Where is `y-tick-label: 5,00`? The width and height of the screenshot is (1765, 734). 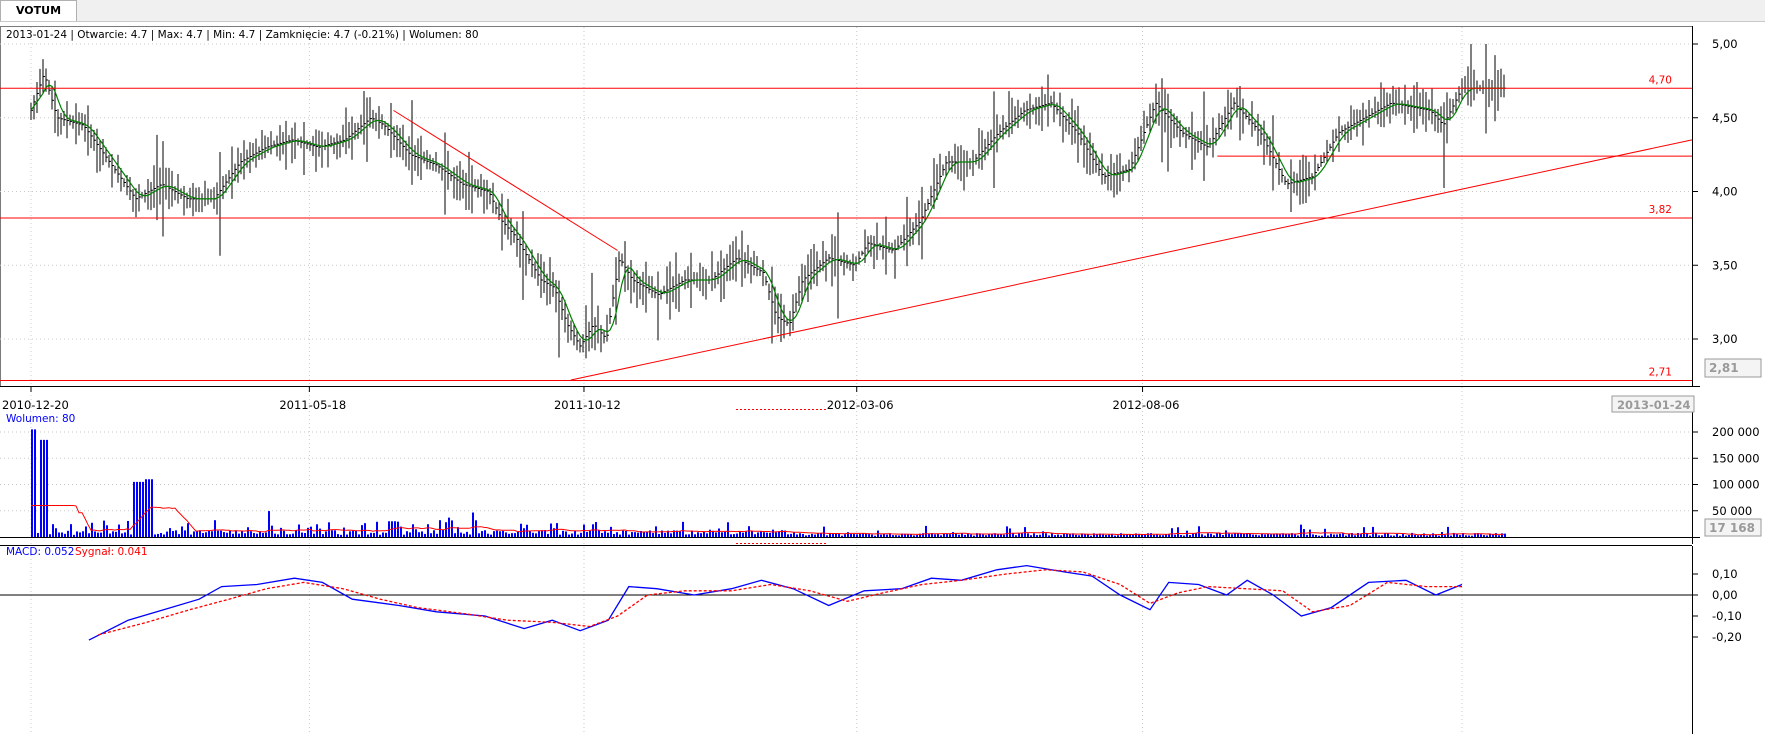 y-tick-label: 5,00 is located at coordinates (1725, 44).